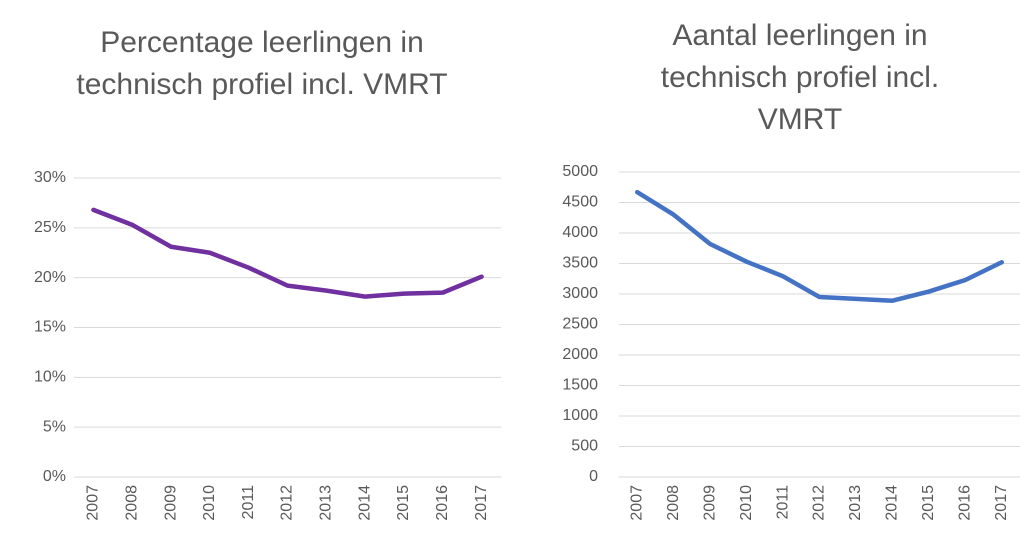  What do you see at coordinates (50, 177) in the screenshot?
I see `y-tick-label: 30%` at bounding box center [50, 177].